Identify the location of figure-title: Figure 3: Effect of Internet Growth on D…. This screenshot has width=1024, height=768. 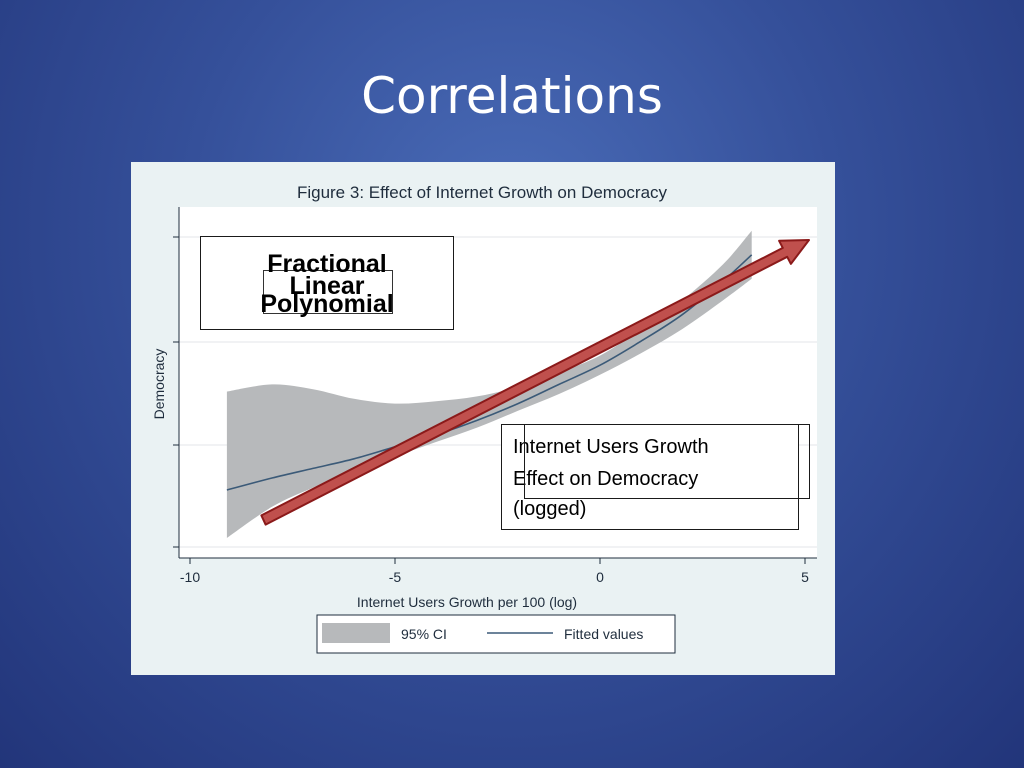
(482, 192).